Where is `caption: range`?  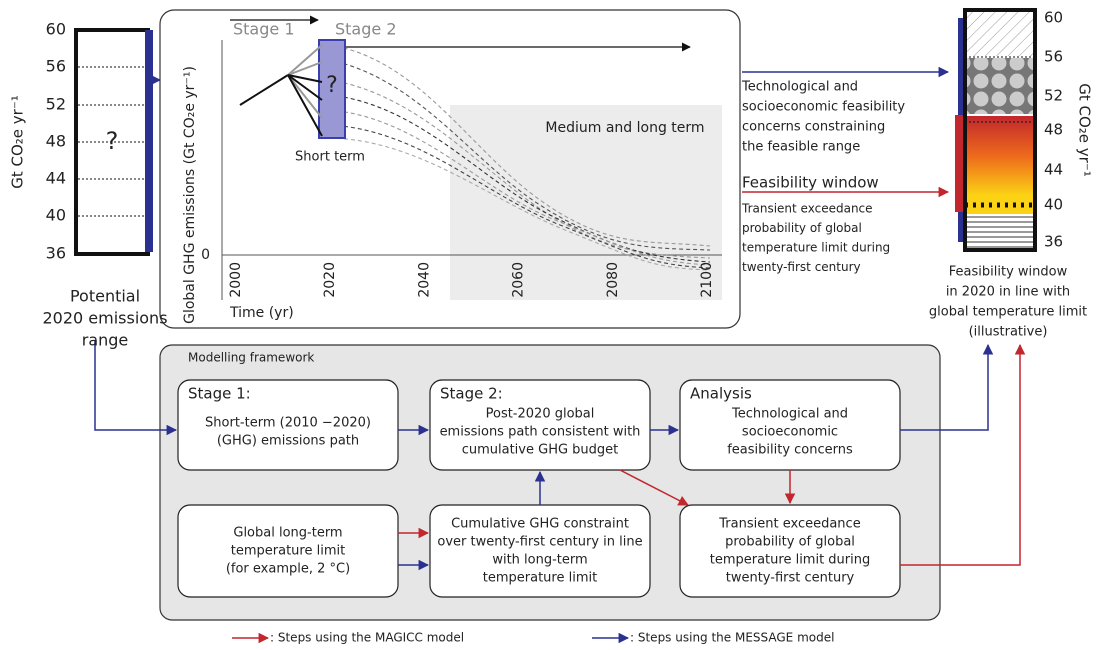
caption: range is located at coordinates (105, 340).